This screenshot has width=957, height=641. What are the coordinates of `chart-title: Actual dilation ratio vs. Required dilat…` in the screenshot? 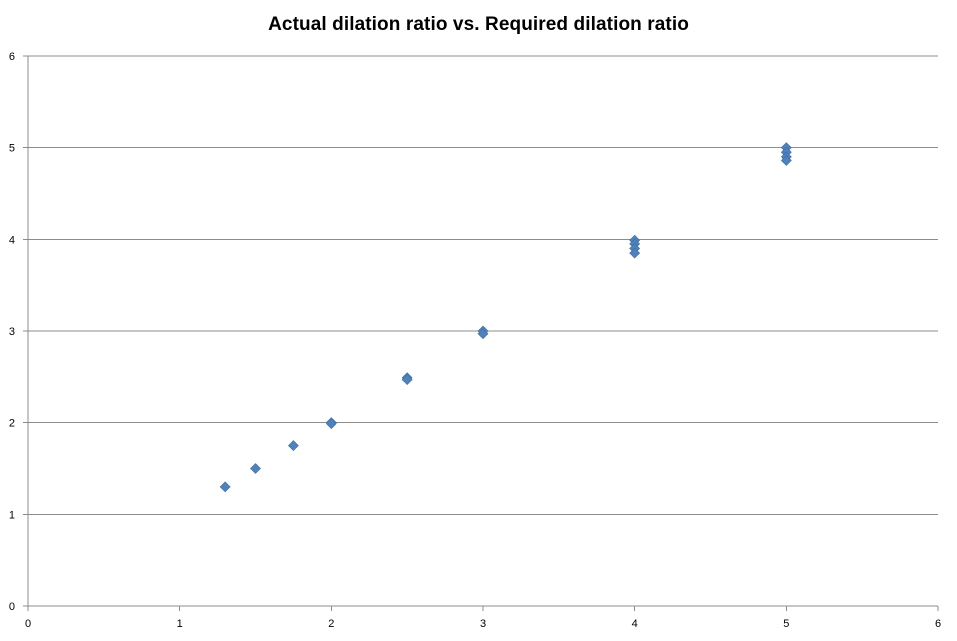 It's located at (478, 24).